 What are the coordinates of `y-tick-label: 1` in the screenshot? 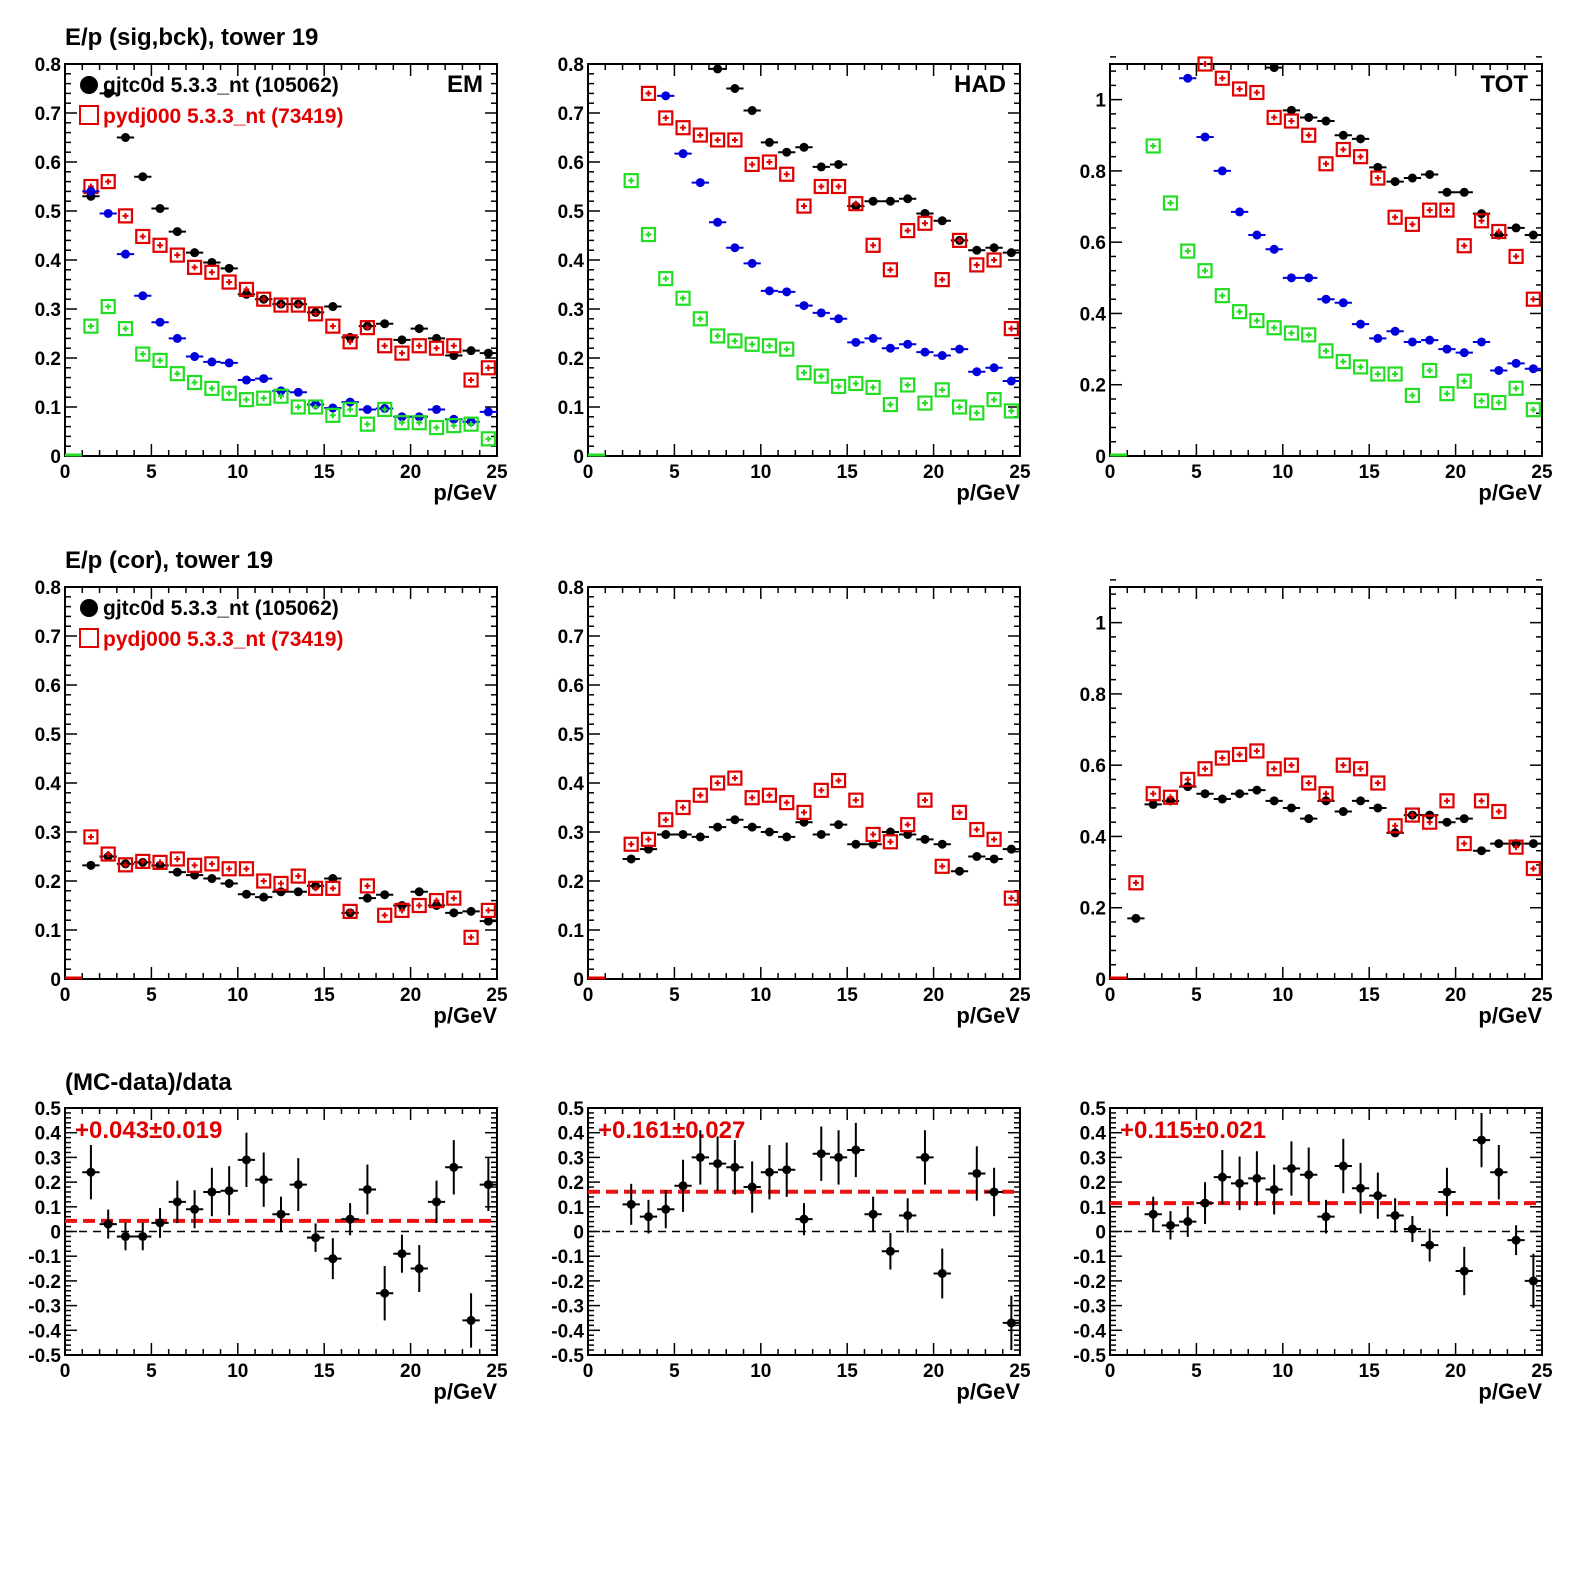 It's located at (1100, 101).